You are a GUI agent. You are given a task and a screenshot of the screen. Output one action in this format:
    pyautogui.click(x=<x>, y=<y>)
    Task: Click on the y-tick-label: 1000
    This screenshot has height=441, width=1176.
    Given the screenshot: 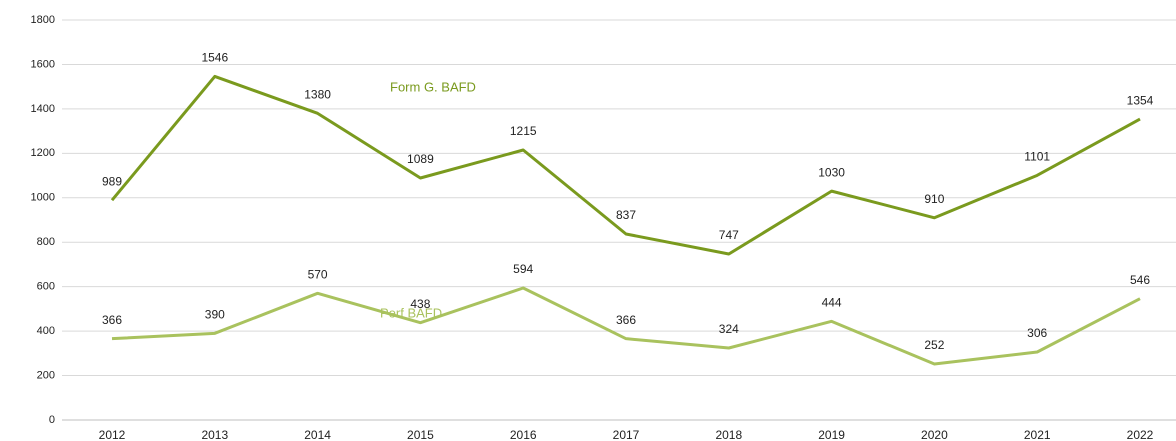 What is the action you would take?
    pyautogui.click(x=43, y=198)
    